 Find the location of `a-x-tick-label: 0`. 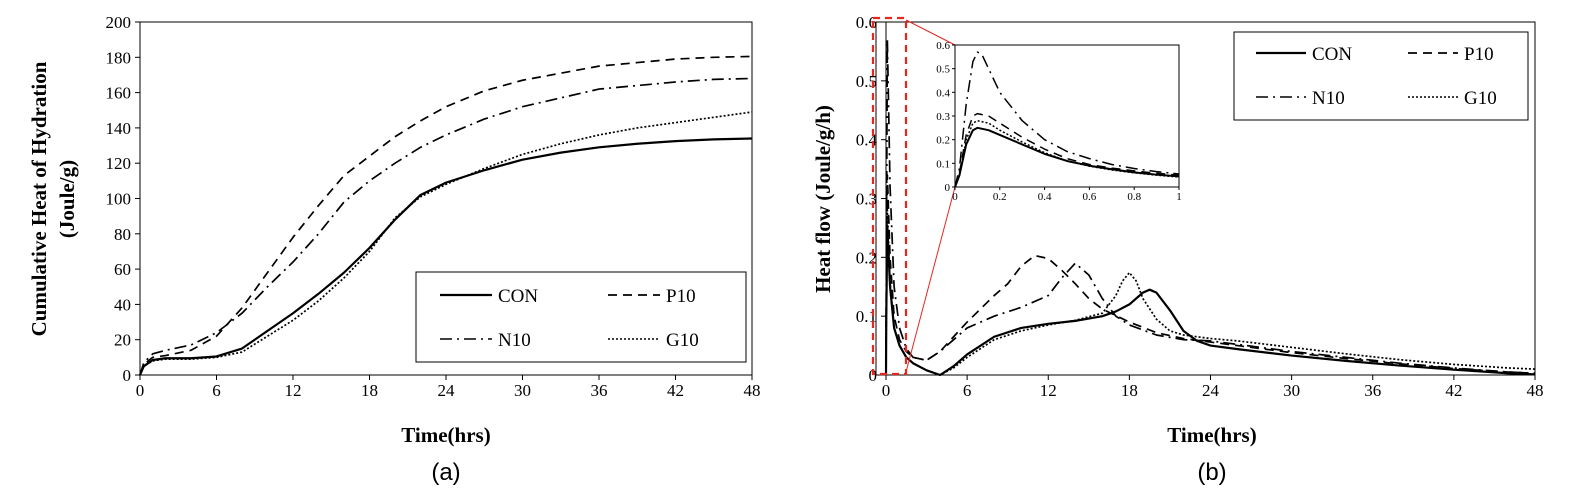

a-x-tick-label: 0 is located at coordinates (140, 390).